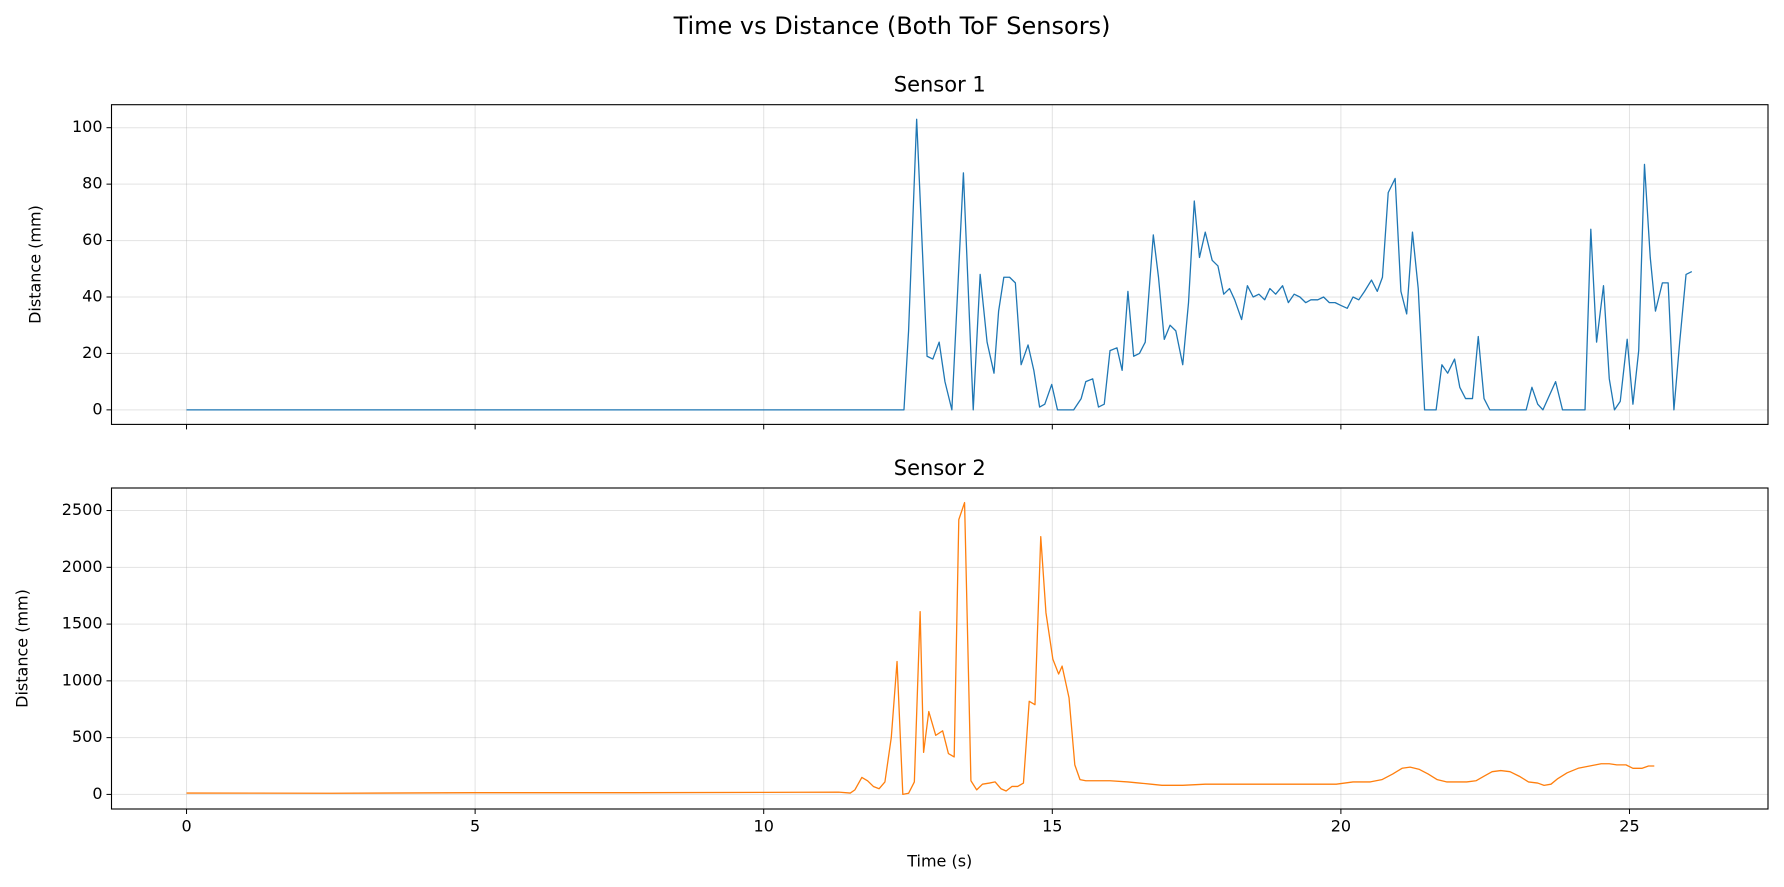 This screenshot has height=887, width=1784. Describe the element at coordinates (82, 679) in the screenshot. I see `y-tick-label: 1000` at that location.